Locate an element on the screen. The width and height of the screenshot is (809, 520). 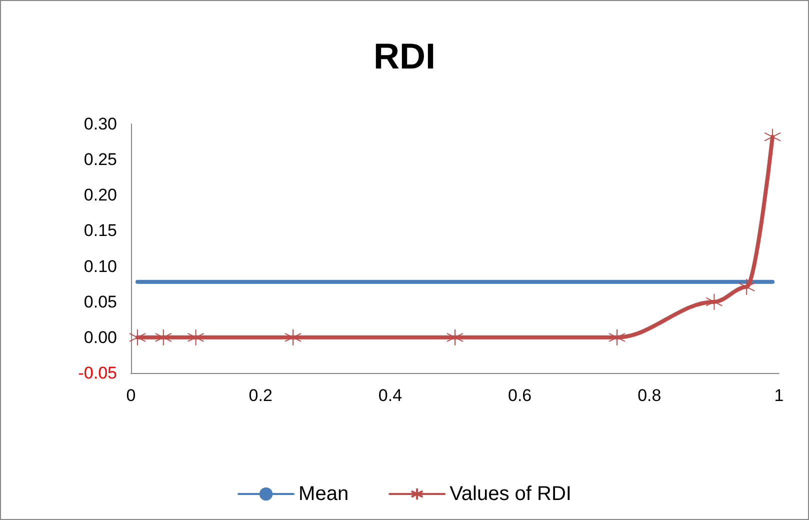
y-tick-label: 0.00 is located at coordinates (100, 337).